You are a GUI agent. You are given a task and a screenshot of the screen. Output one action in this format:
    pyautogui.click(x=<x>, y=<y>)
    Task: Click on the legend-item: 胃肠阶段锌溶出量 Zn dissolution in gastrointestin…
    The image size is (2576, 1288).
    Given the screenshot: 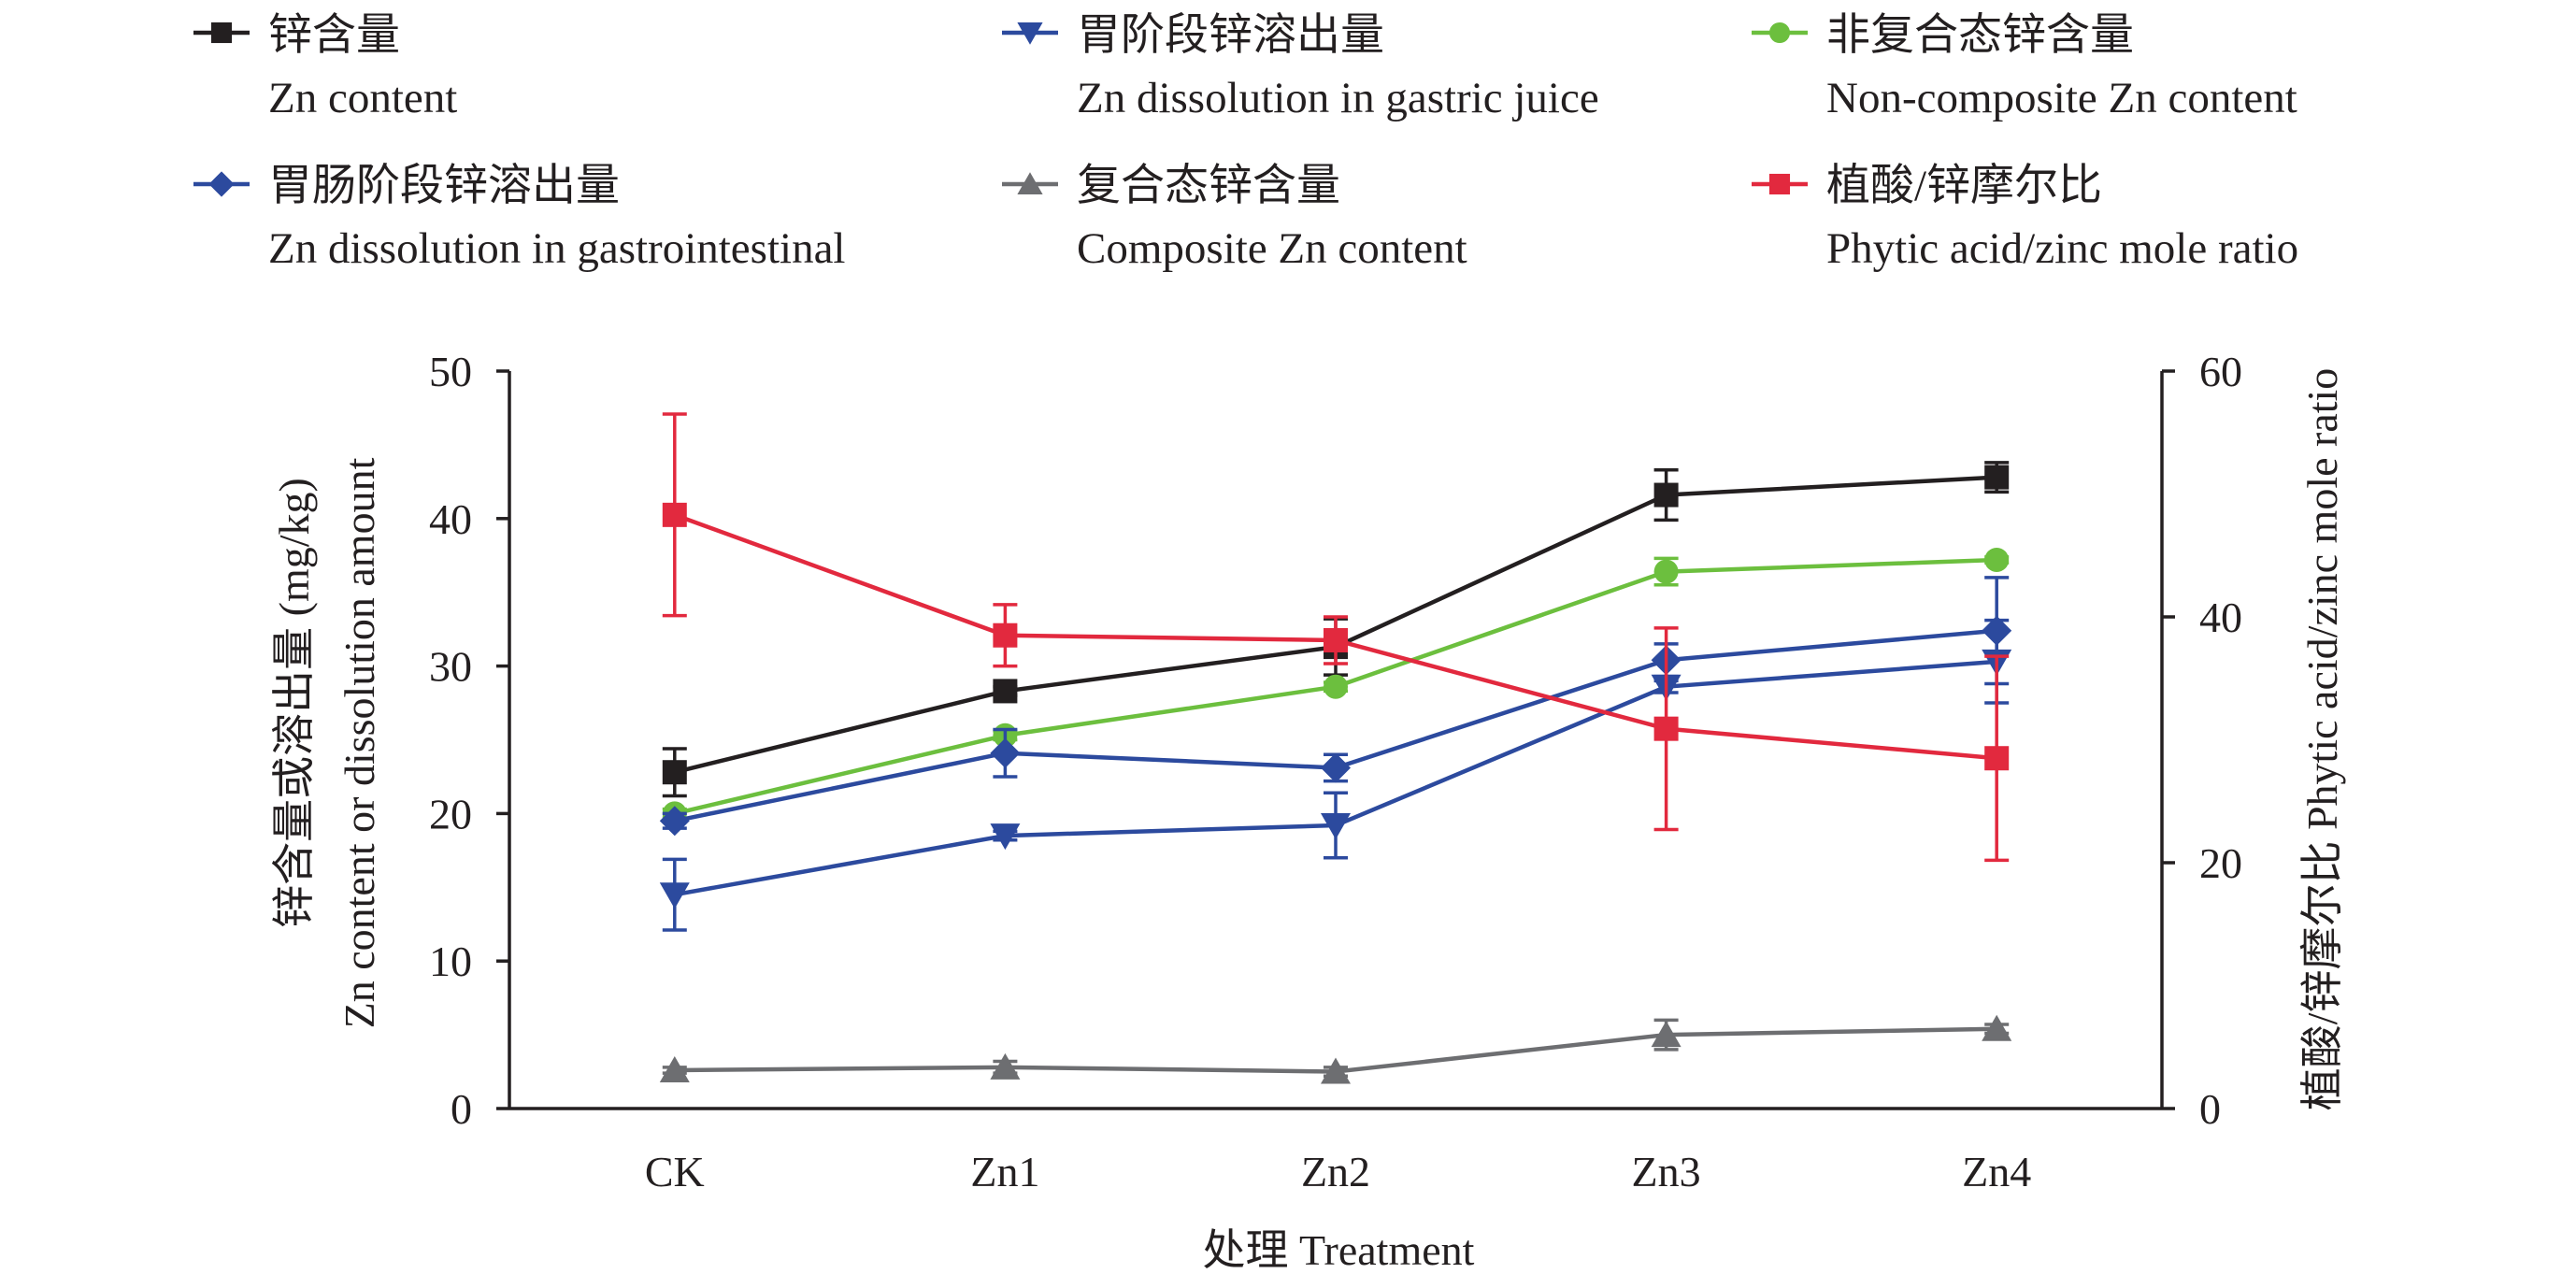 What is the action you would take?
    pyautogui.click(x=519, y=217)
    